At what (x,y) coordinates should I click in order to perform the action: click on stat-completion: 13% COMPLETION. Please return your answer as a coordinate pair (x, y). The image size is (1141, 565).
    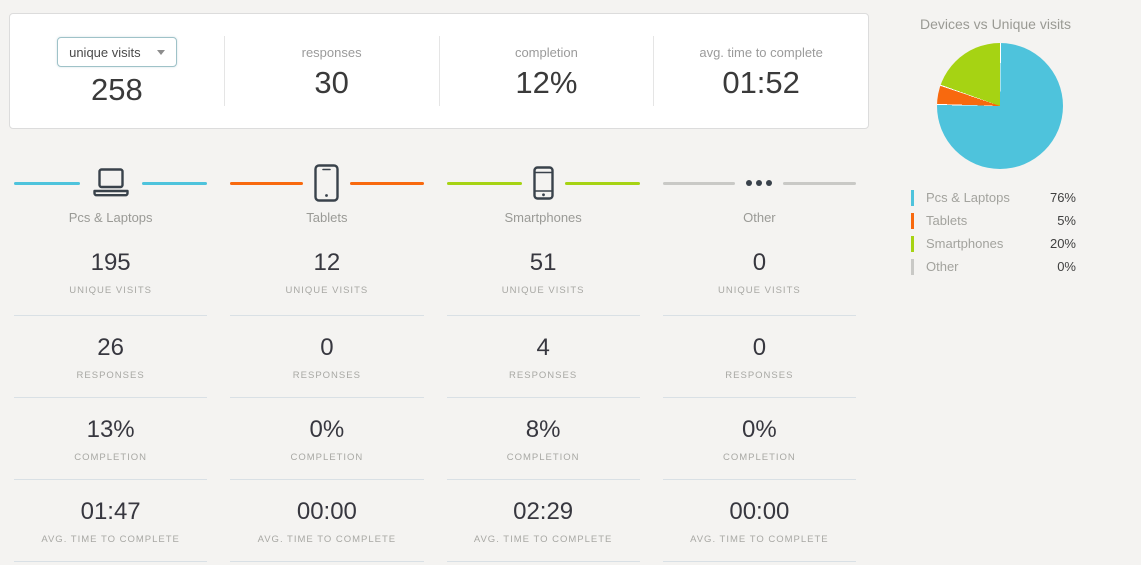
    Looking at the image, I should click on (111, 439).